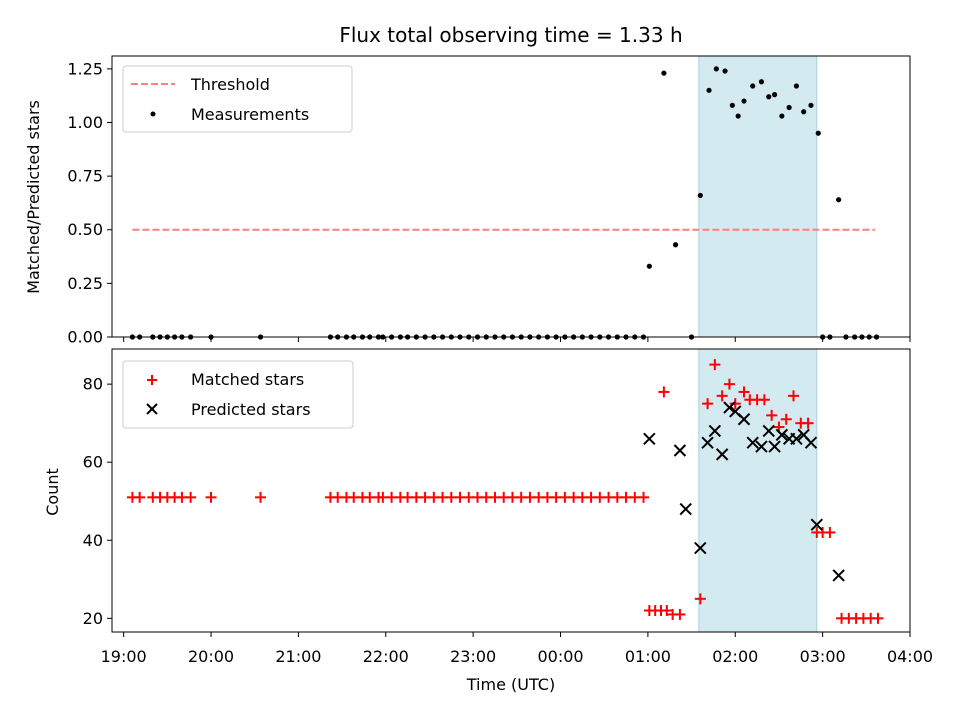  Describe the element at coordinates (250, 114) in the screenshot. I see `legend-measurements-label: Measurements` at that location.